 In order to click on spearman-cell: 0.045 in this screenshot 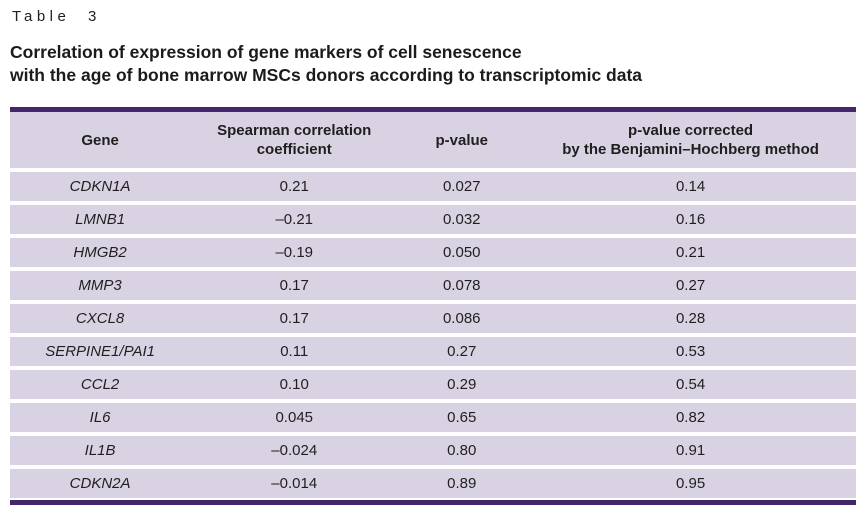, I will do `click(294, 417)`.